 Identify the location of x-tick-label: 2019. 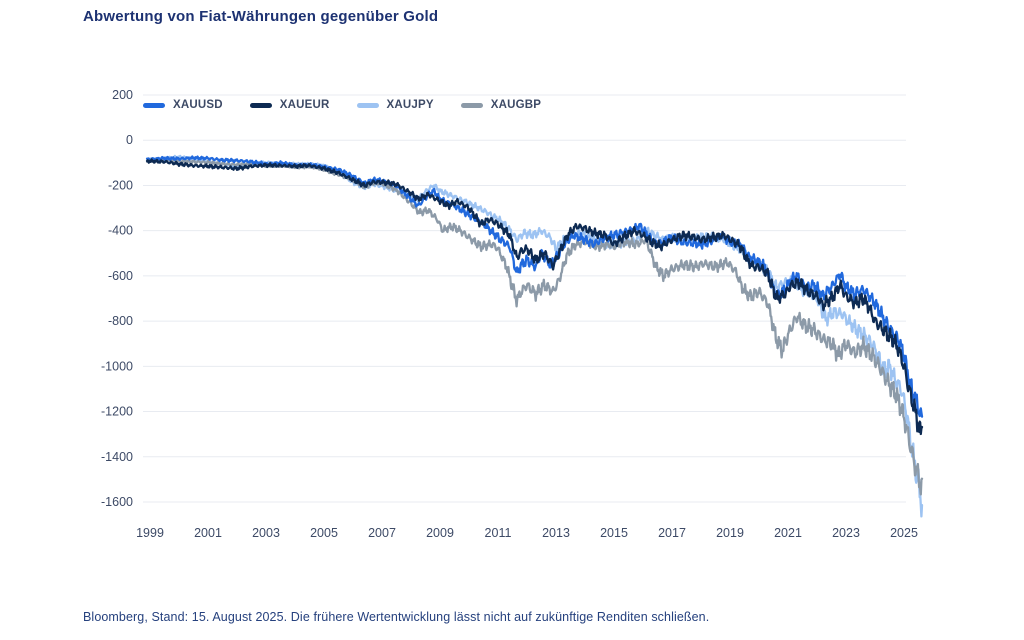
(730, 533).